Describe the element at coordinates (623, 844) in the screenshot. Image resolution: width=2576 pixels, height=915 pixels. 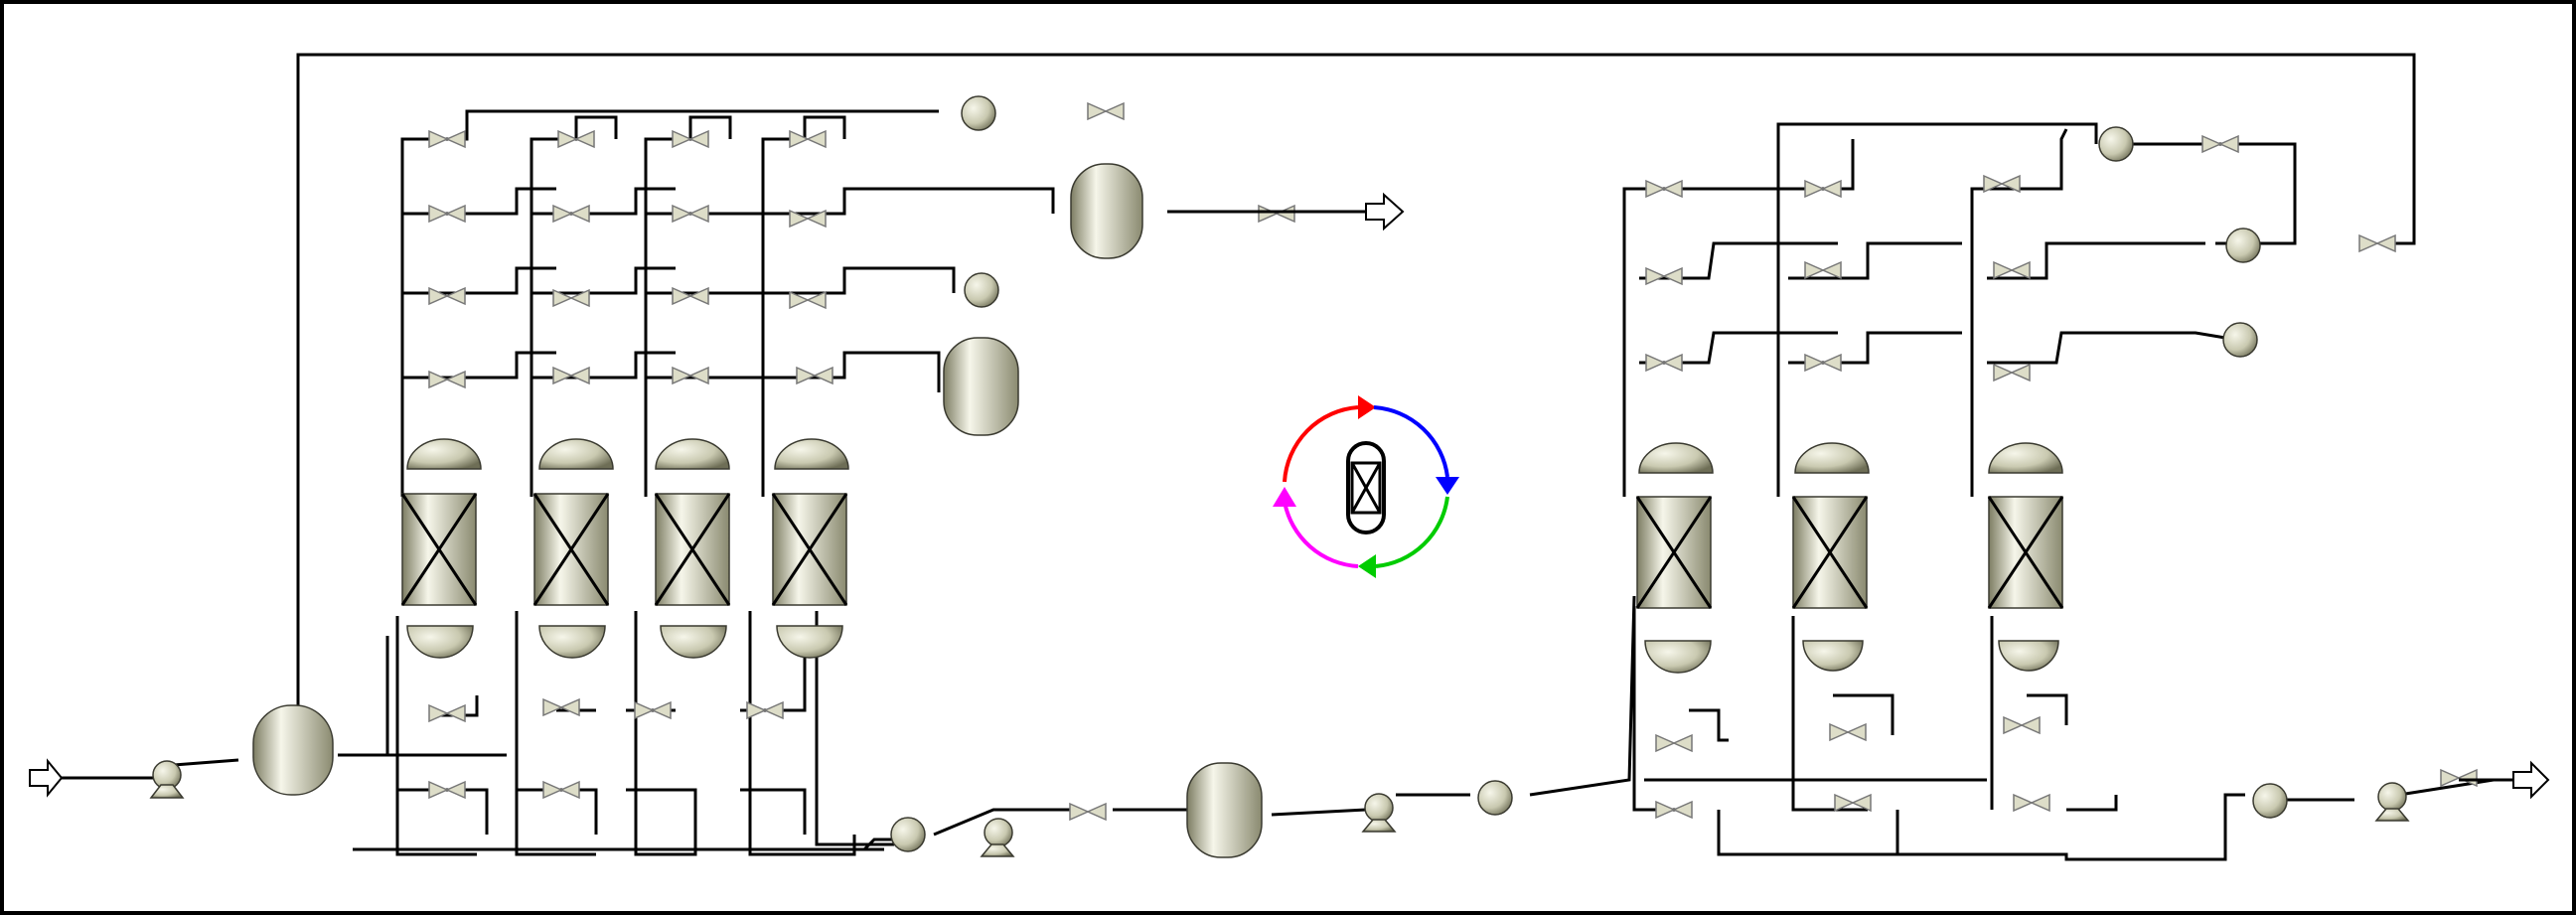
I see `bottom-header` at that location.